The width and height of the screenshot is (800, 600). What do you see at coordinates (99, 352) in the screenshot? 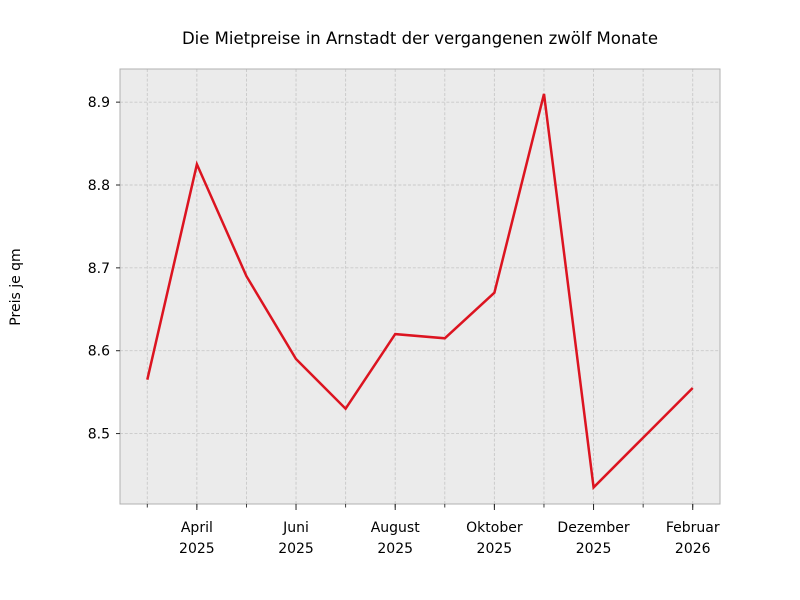
I see `y-tick-label: 8.6` at bounding box center [99, 352].